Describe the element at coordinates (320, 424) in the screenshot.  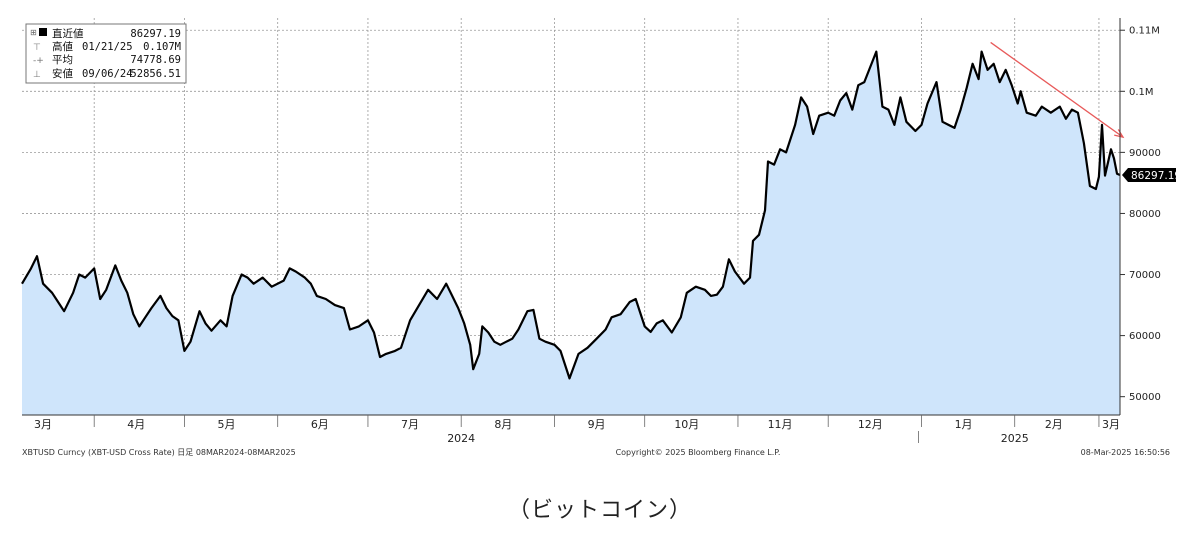
I see `x-month-label: 6月` at that location.